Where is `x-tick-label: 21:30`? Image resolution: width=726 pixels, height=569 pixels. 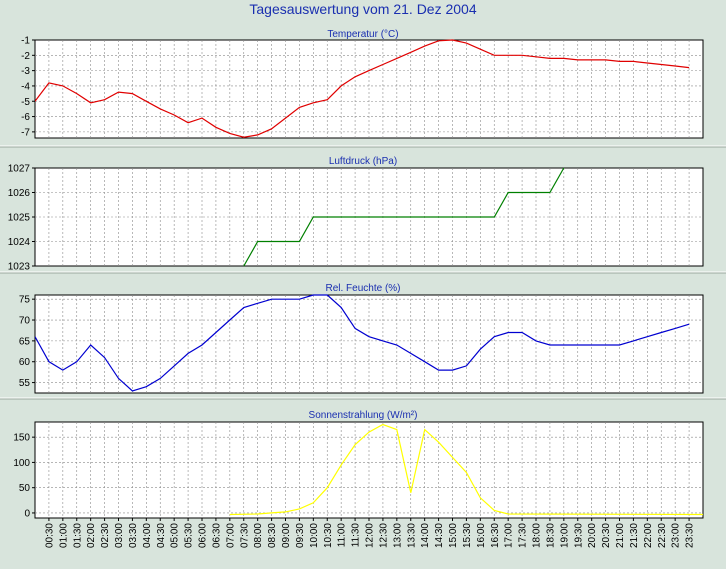
x-tick-label: 21:30 is located at coordinates (634, 535).